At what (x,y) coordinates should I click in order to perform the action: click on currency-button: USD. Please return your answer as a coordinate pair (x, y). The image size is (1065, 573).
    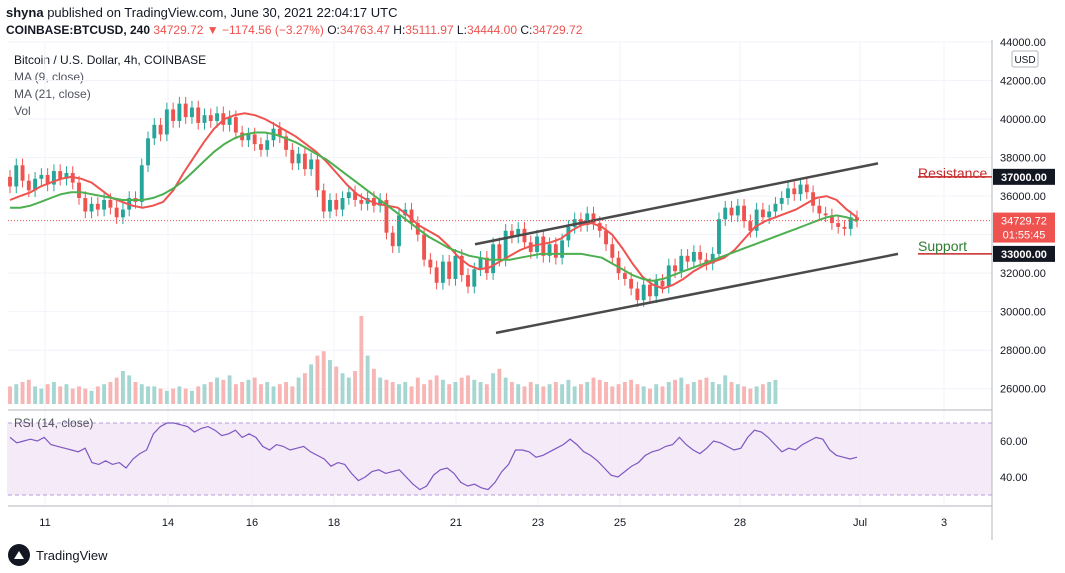
    Looking at the image, I should click on (1025, 59).